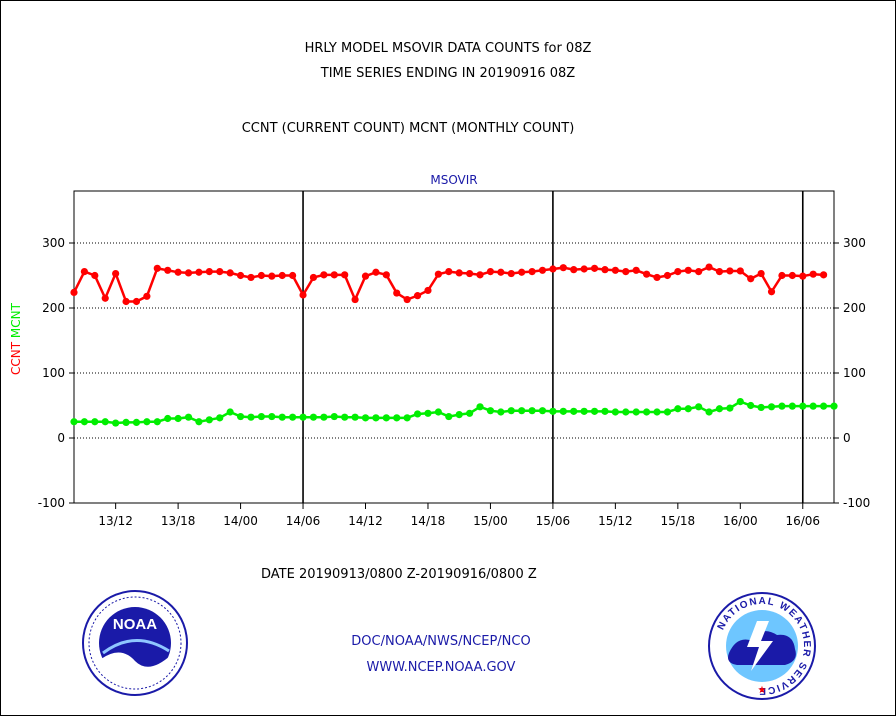  I want to click on nws-star-icon: ★, so click(762, 690).